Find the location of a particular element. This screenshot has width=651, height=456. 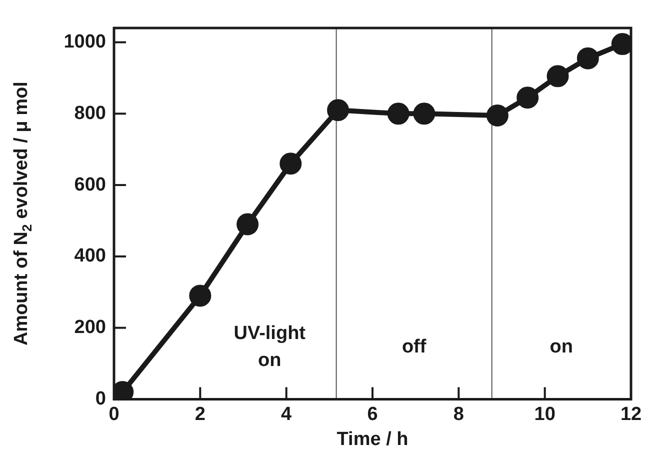

x-tick-label: 12 is located at coordinates (631, 414).